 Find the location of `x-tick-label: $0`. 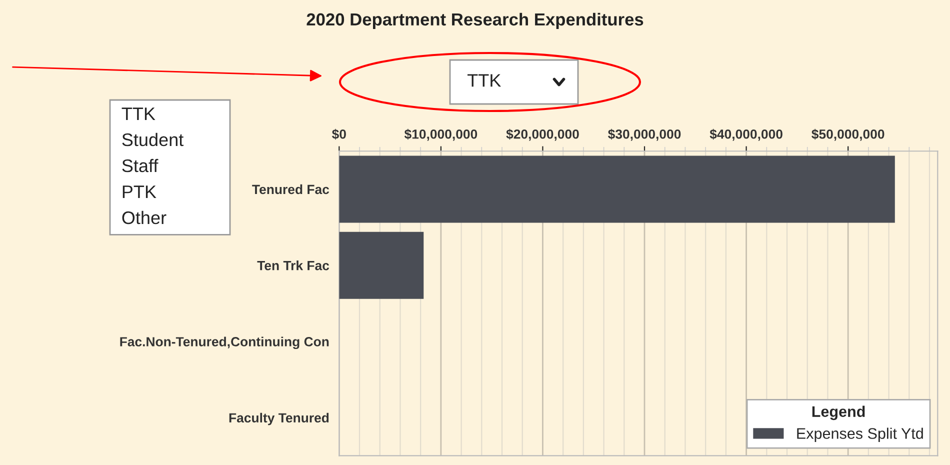

x-tick-label: $0 is located at coordinates (339, 134).